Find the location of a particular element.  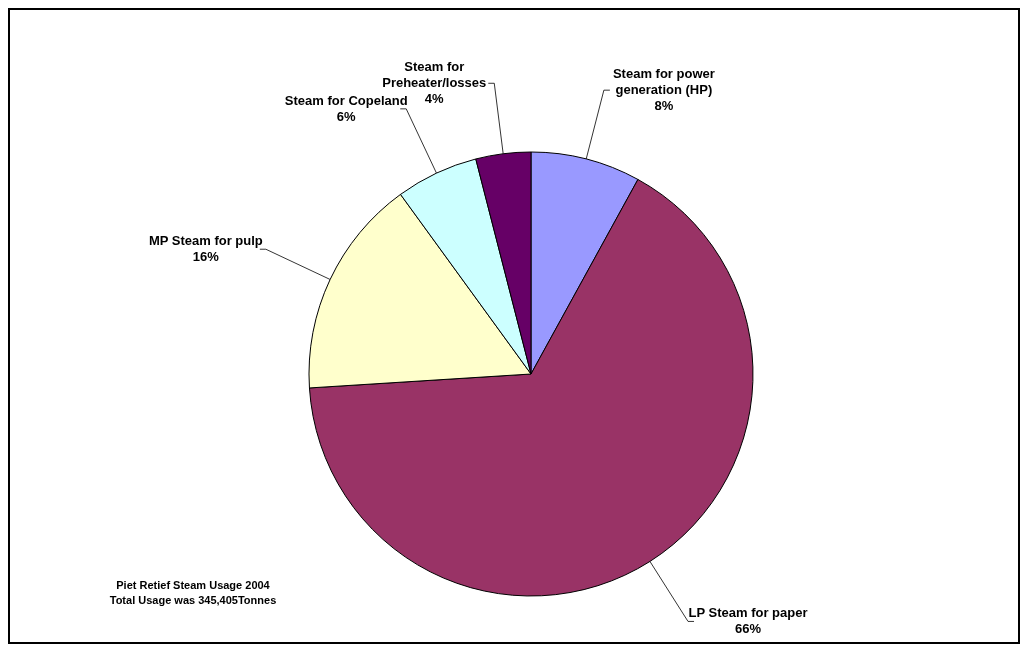

data-label: 6% is located at coordinates (346, 116).